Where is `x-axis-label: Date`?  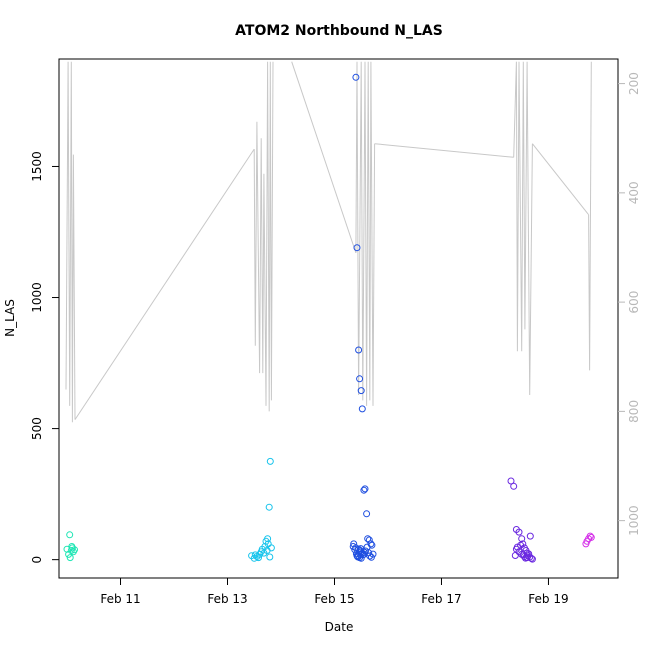
x-axis-label: Date is located at coordinates (339, 627).